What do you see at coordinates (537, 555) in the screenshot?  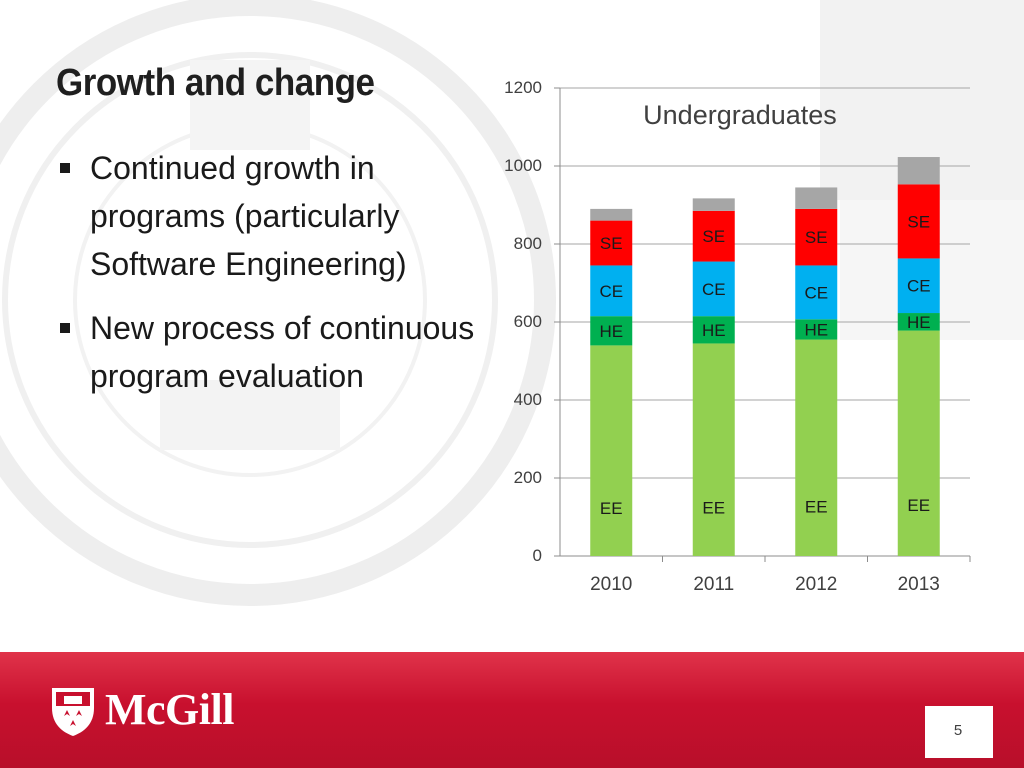 I see `y-tick-label: 0` at bounding box center [537, 555].